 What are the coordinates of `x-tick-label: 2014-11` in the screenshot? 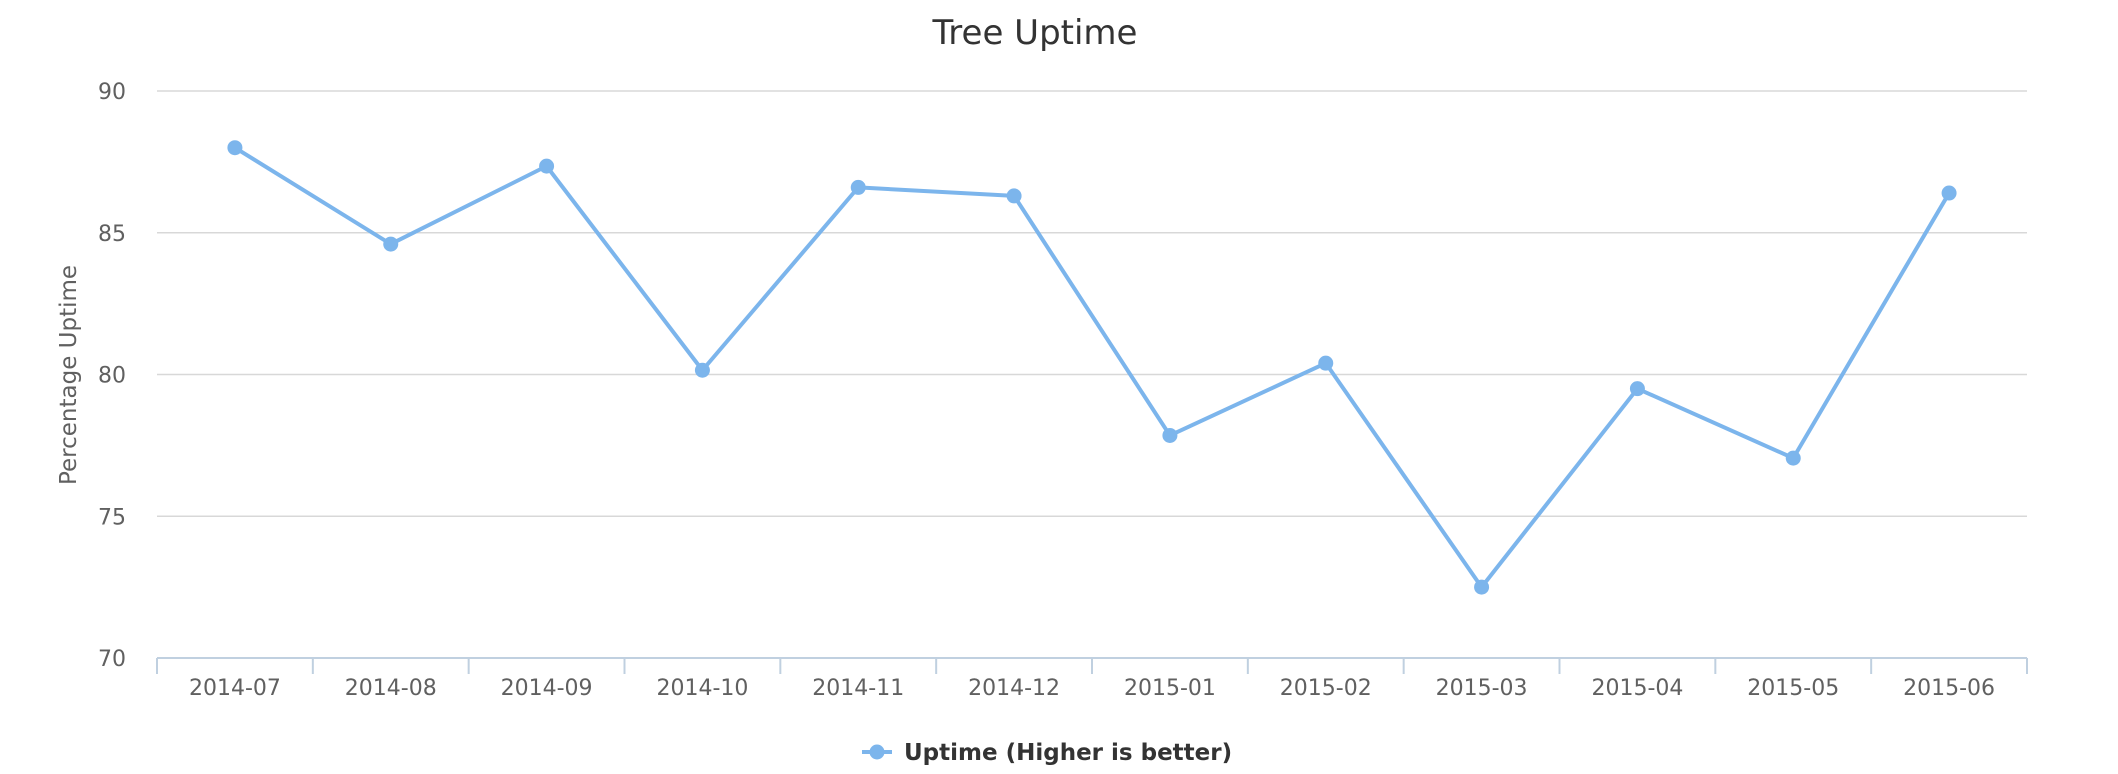 It's located at (858, 688).